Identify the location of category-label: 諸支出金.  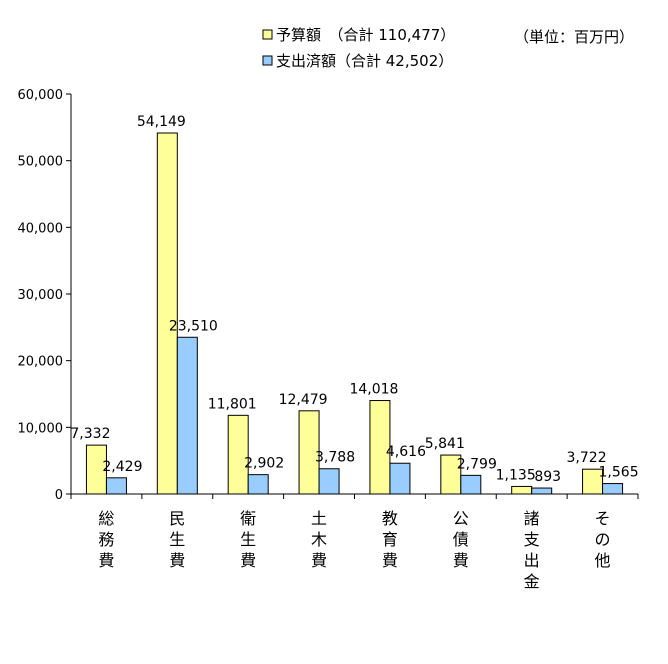
(532, 550).